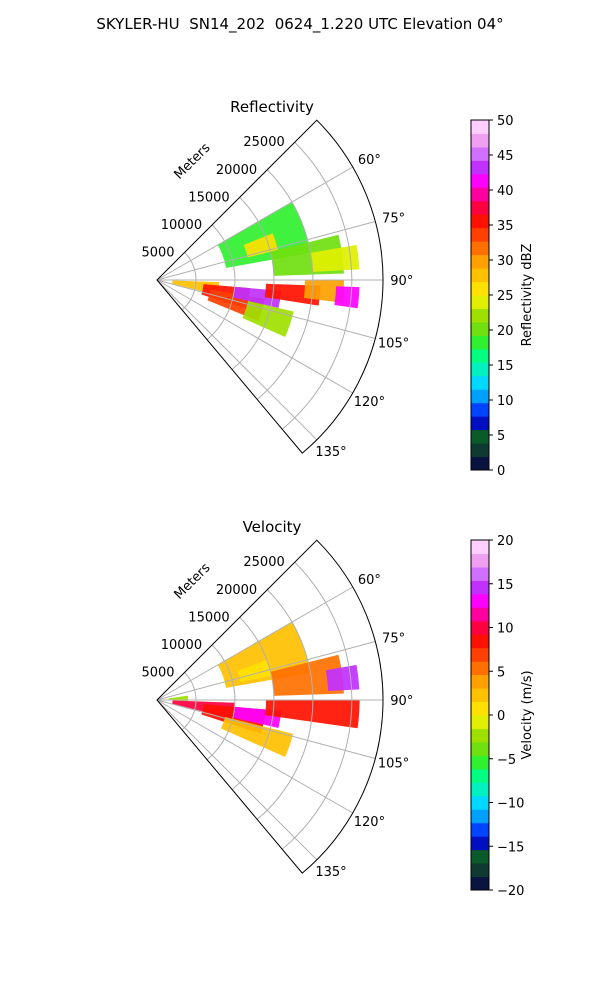 The height and width of the screenshot is (1000, 600). I want to click on theta-tick-label: 120°, so click(369, 822).